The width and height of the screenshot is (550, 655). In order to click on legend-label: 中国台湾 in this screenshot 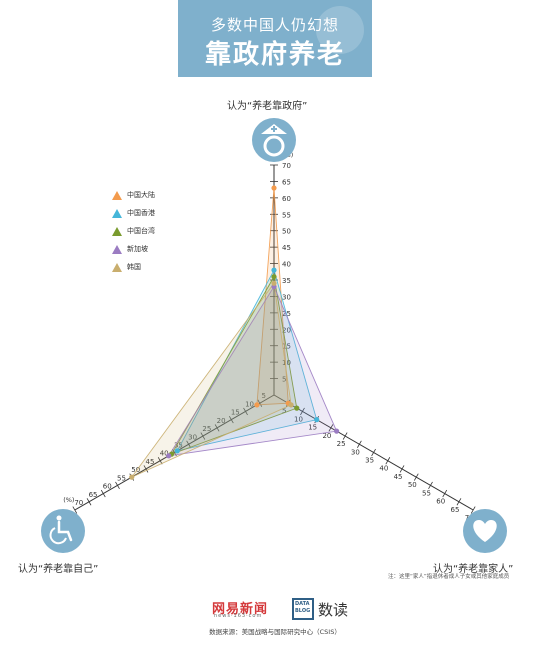, I will do `click(141, 231)`.